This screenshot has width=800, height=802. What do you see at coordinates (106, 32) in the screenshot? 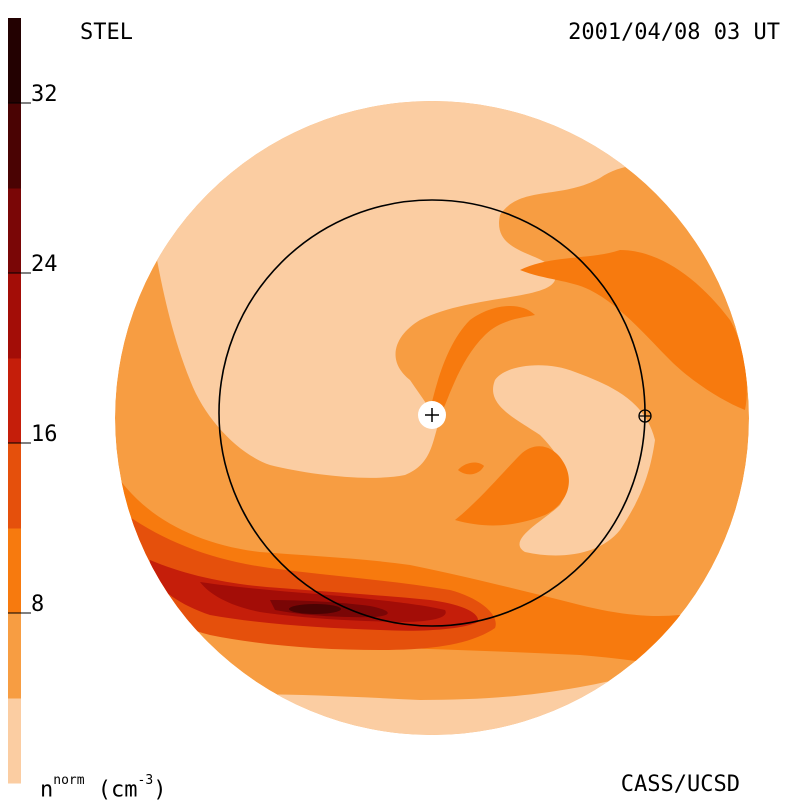
I see `observer-label: STEL` at bounding box center [106, 32].